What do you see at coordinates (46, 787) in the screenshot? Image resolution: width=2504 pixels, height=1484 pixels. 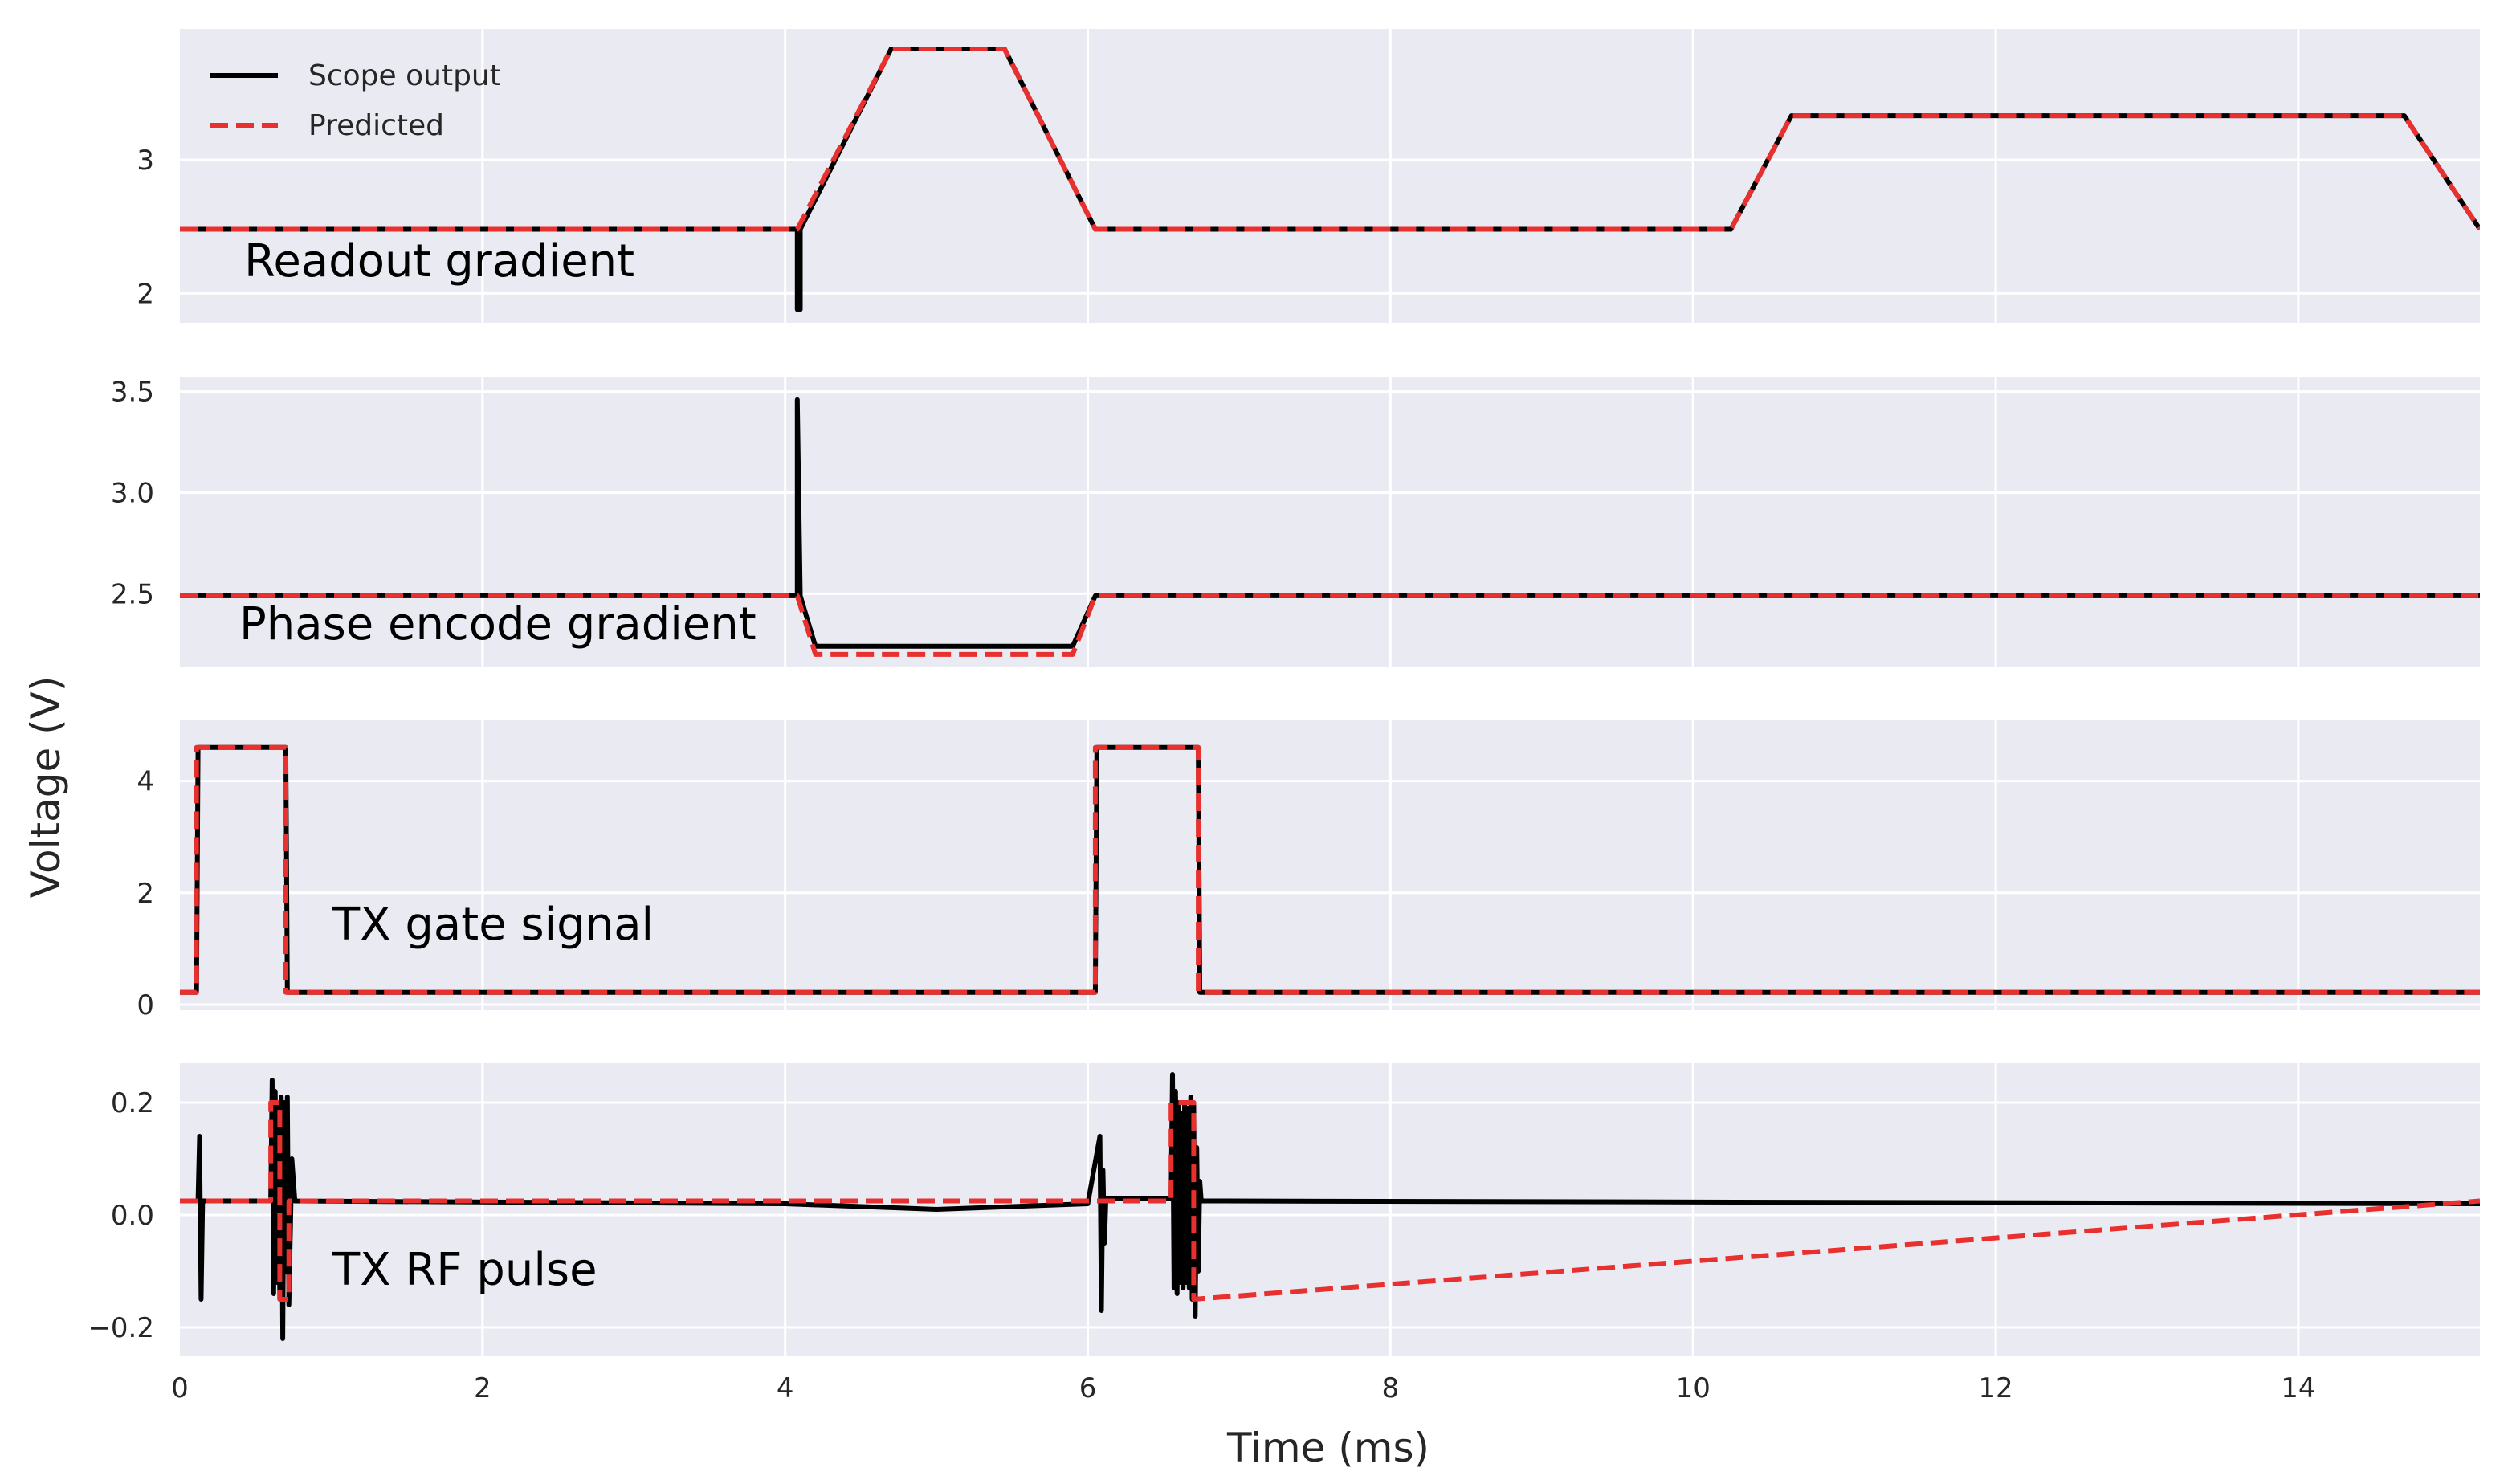 I see `y-axis-label: Voltage (V)` at bounding box center [46, 787].